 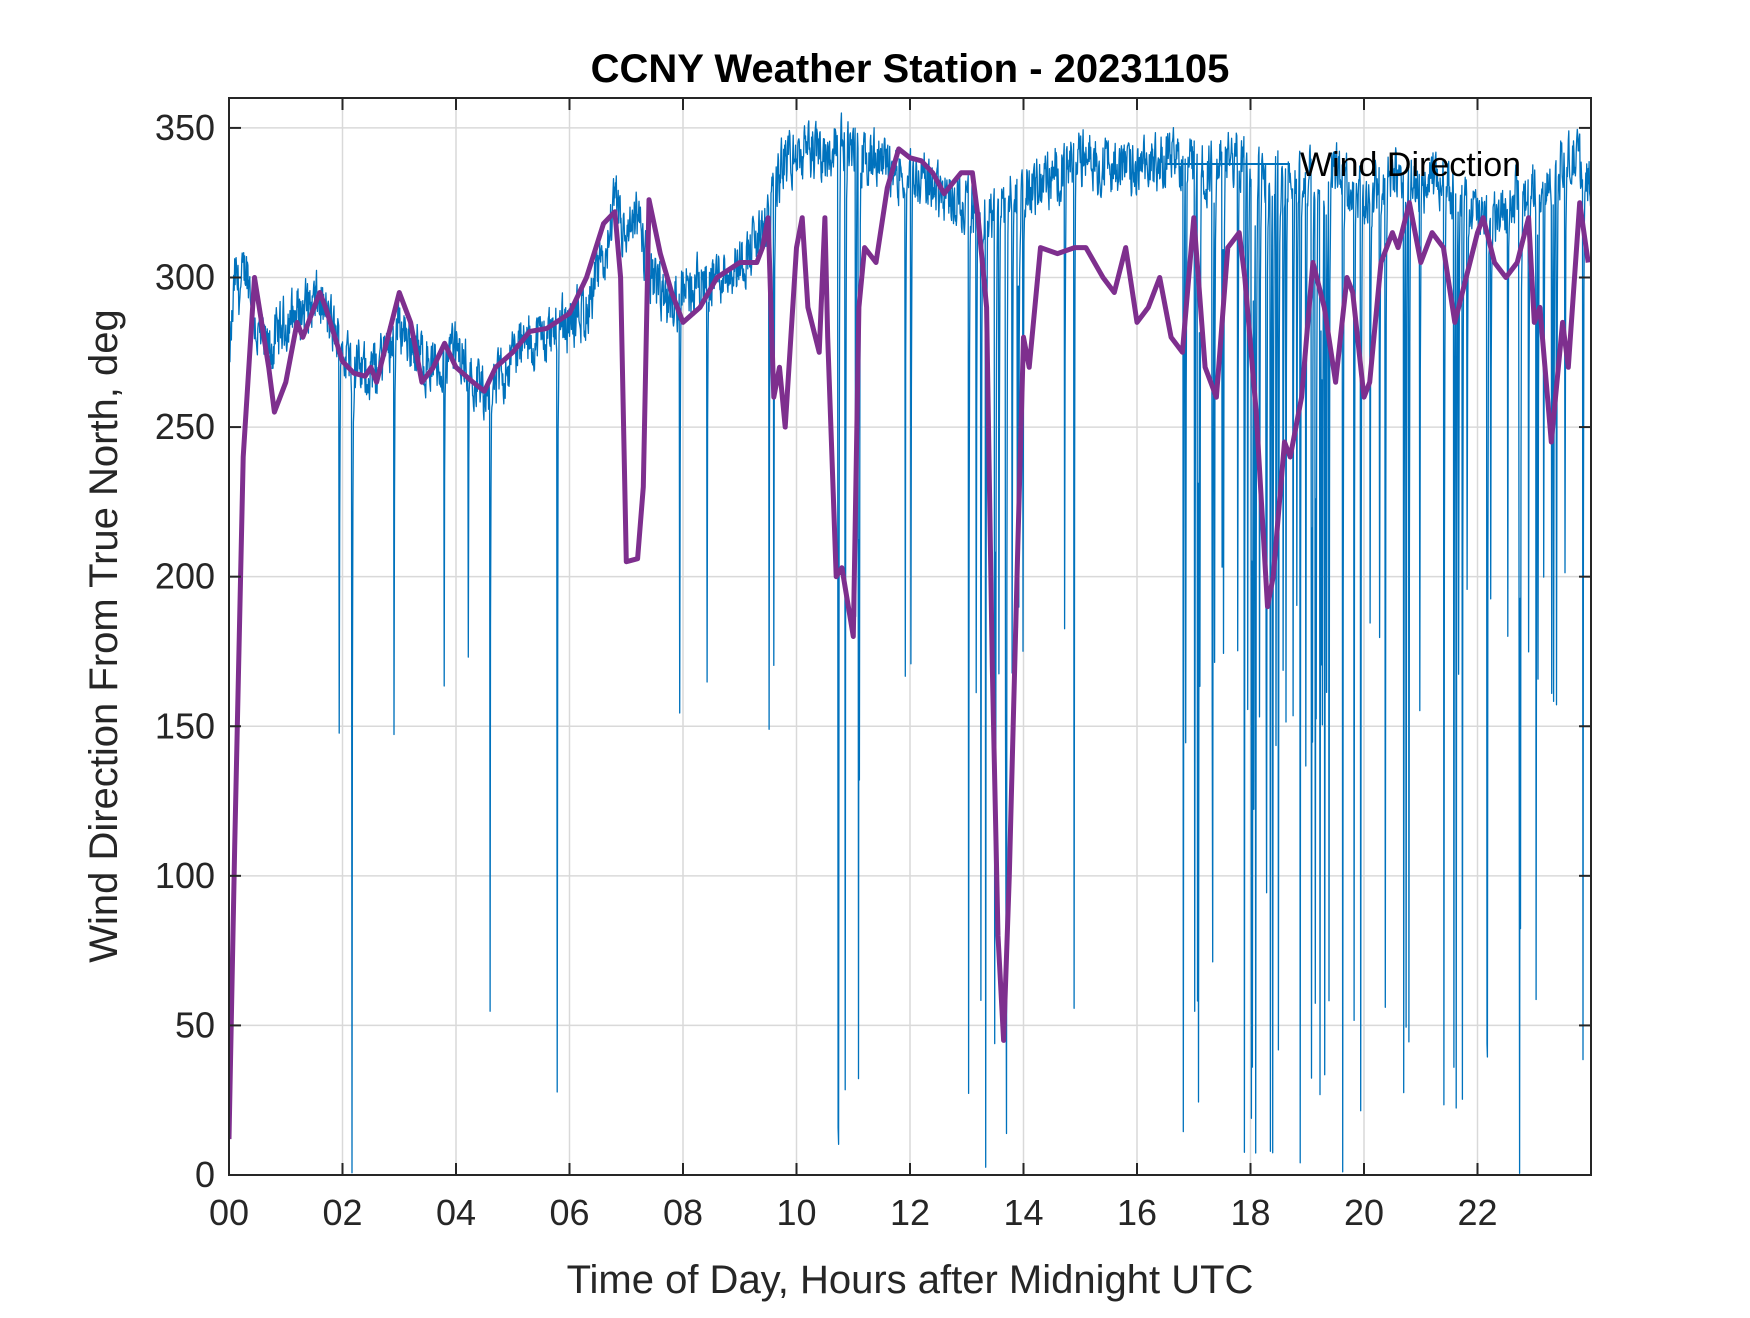 What do you see at coordinates (104, 636) in the screenshot?
I see `y-axis-label: Wind Direction From True North, deg` at bounding box center [104, 636].